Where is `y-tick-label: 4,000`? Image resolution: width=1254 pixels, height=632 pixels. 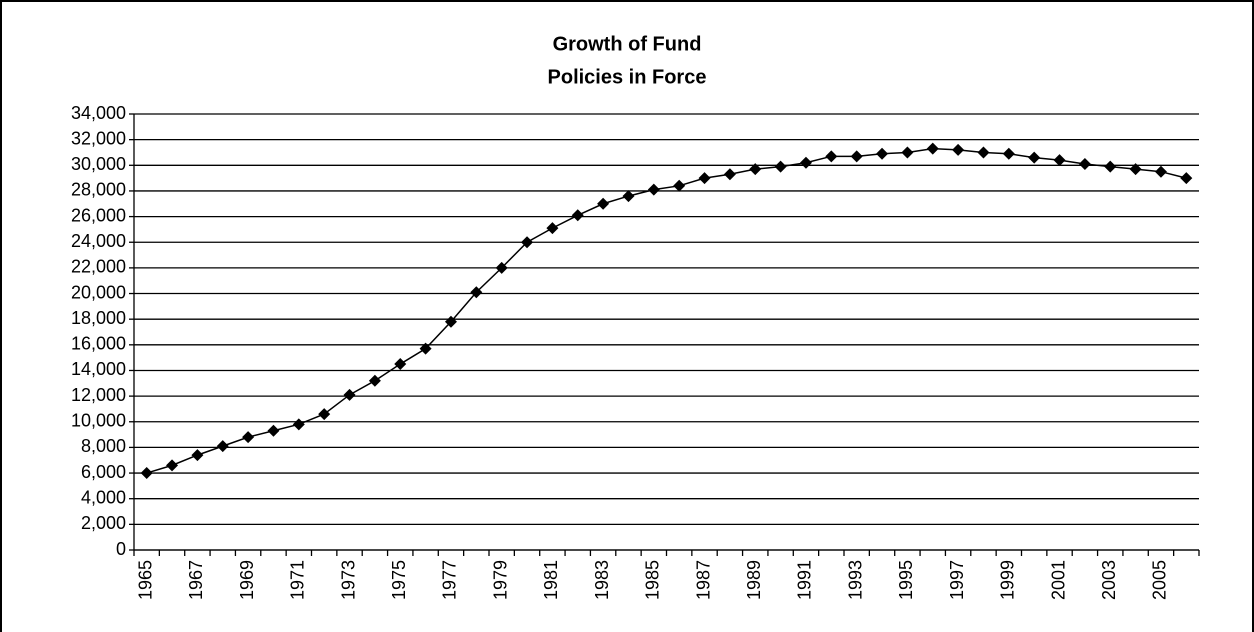
y-tick-label: 4,000 is located at coordinates (103, 497).